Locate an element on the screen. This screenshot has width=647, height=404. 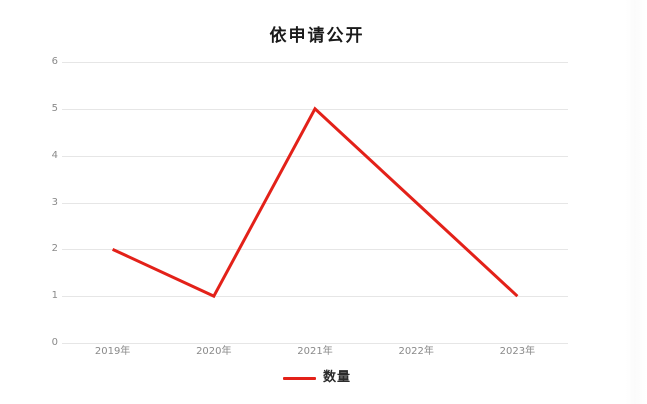
chart-legend: 数量 is located at coordinates (317, 378).